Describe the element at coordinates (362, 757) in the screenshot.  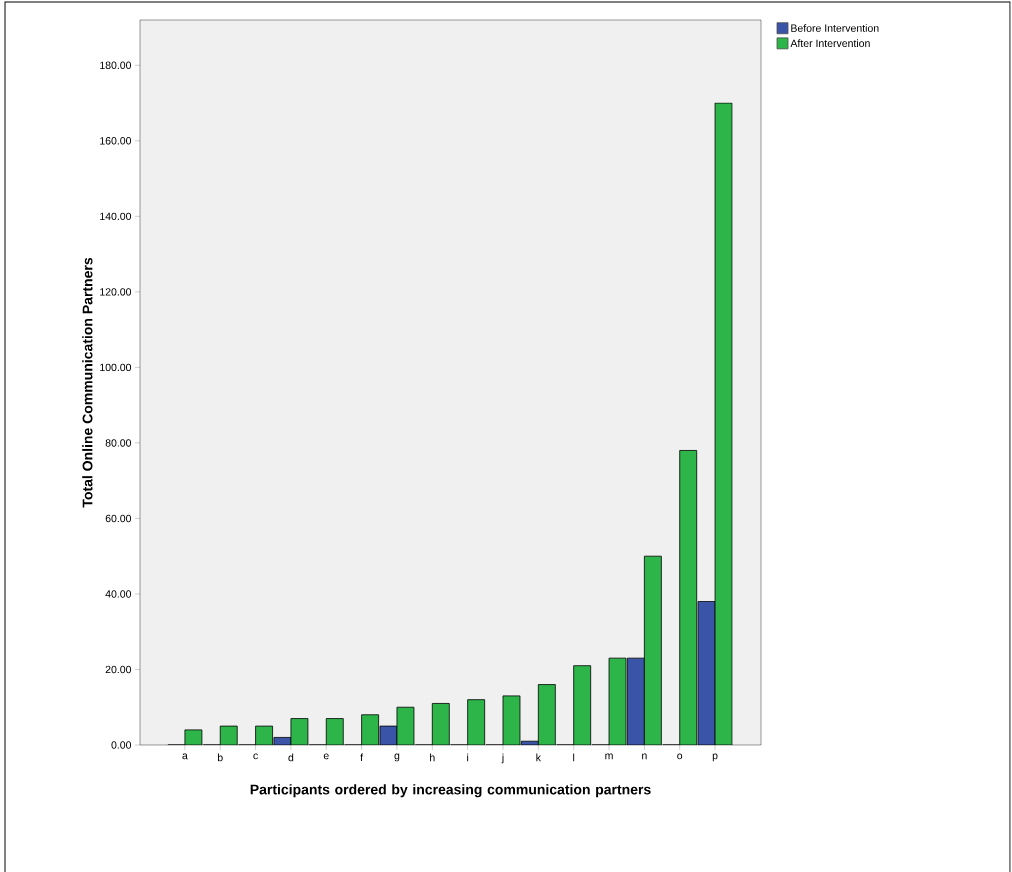
I see `x-tick-label: f` at that location.